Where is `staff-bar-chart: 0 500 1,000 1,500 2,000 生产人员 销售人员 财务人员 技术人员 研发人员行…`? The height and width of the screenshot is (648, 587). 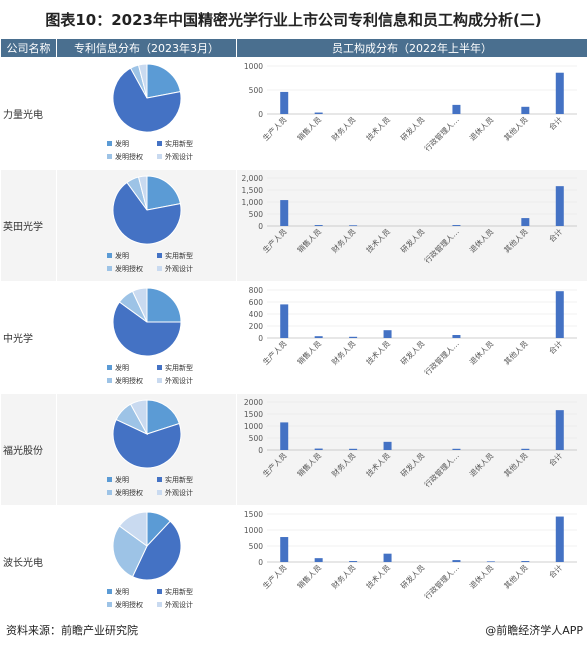
staff-bar-chart: 0 500 1,000 1,500 2,000 生产人员 销售人员 财务人员 技术人员 研发人员行… is located at coordinates (409, 219).